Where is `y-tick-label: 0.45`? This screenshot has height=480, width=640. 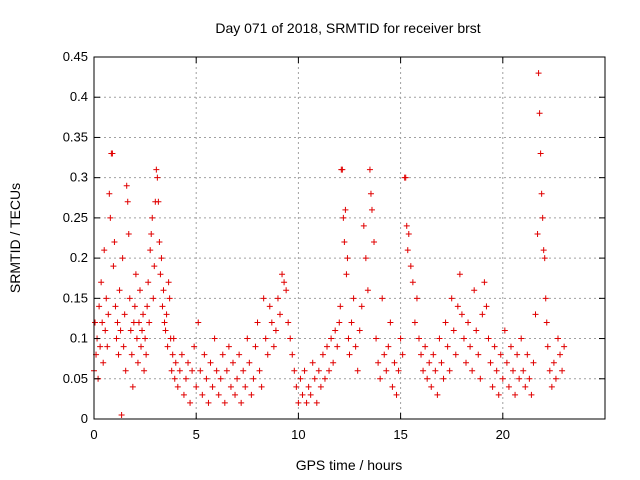 y-tick-label: 0.45 is located at coordinates (75, 56).